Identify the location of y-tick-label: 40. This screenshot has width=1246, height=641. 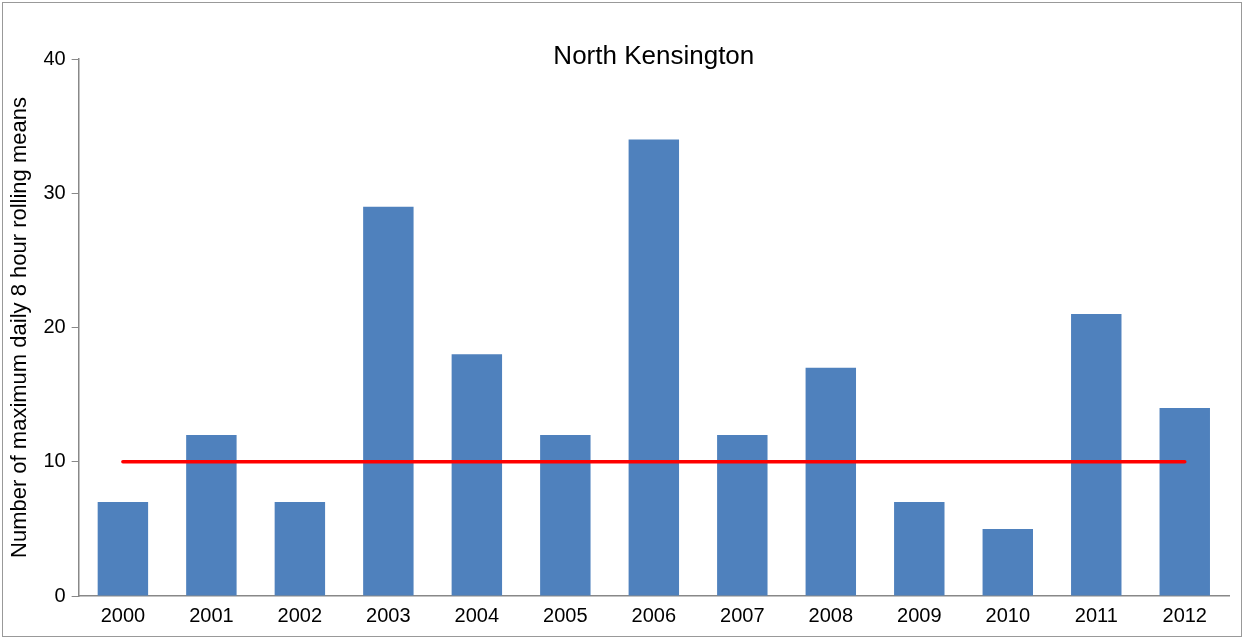
(54, 57).